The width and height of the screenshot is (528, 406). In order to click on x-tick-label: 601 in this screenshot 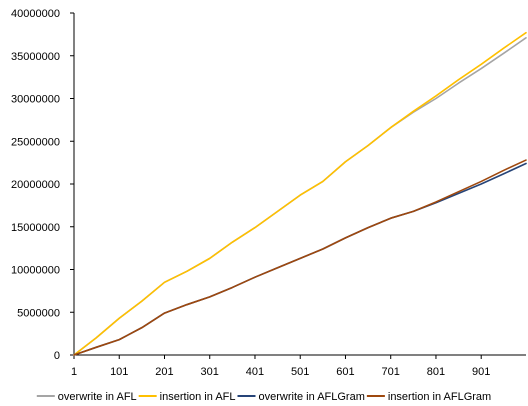, I will do `click(345, 372)`.